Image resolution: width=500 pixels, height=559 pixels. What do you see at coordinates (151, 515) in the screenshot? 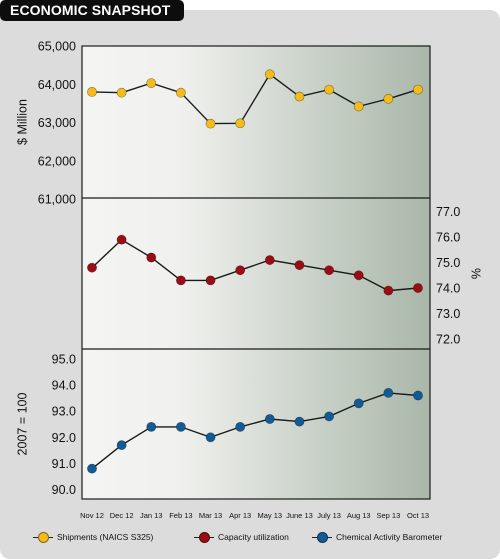
I see `x-tick-label: Jan 13` at bounding box center [151, 515].